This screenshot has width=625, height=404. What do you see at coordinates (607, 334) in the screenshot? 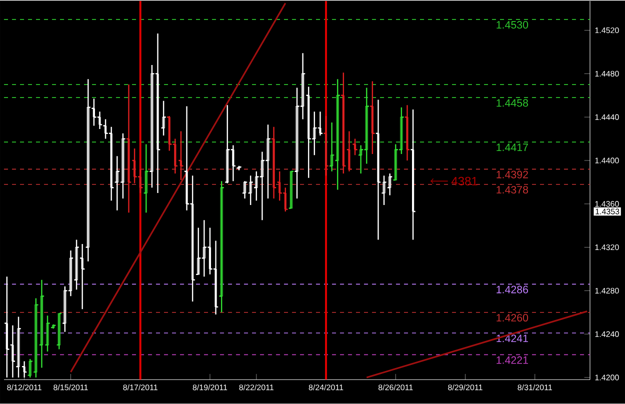
I see `y-tick-label: 1.4240` at bounding box center [607, 334].